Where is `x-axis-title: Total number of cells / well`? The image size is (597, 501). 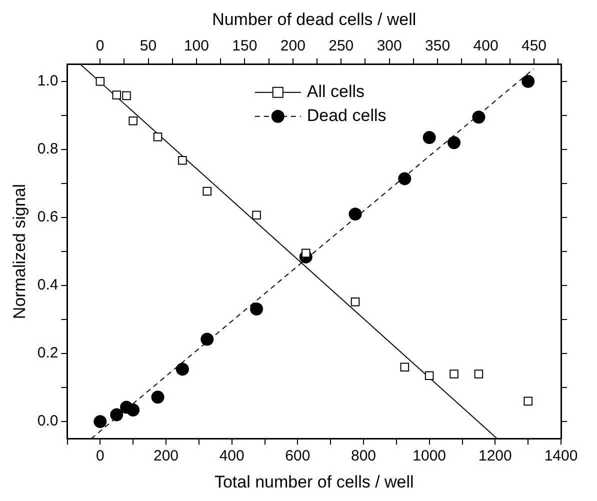 x-axis-title: Total number of cells / well is located at coordinates (314, 482).